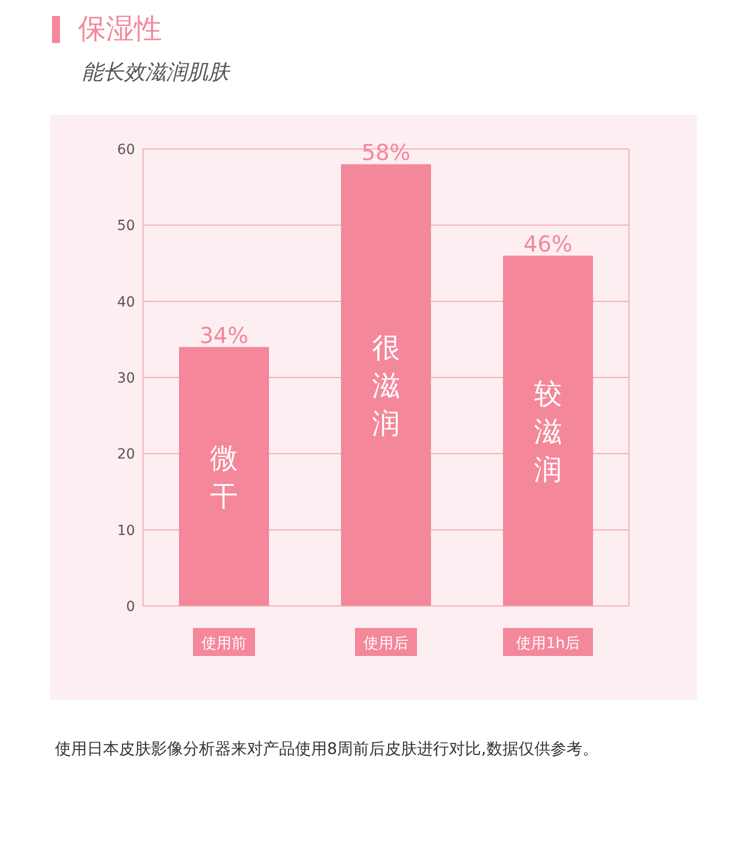  What do you see at coordinates (126, 150) in the screenshot?
I see `y-tick-label: 60` at bounding box center [126, 150].